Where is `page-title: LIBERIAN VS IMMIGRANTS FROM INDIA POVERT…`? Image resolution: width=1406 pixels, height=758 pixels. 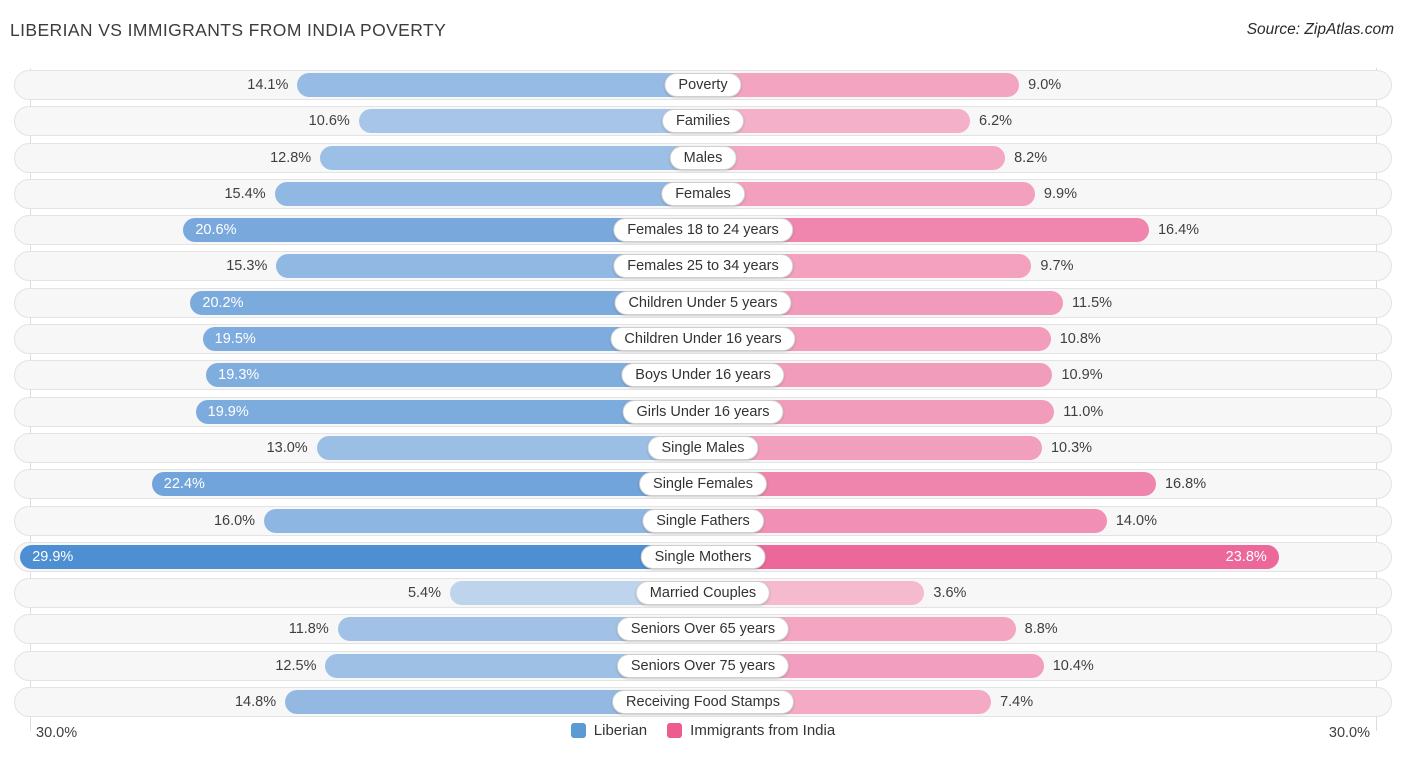
page-title: LIBERIAN VS IMMIGRANTS FROM INDIA POVERT… is located at coordinates (228, 30).